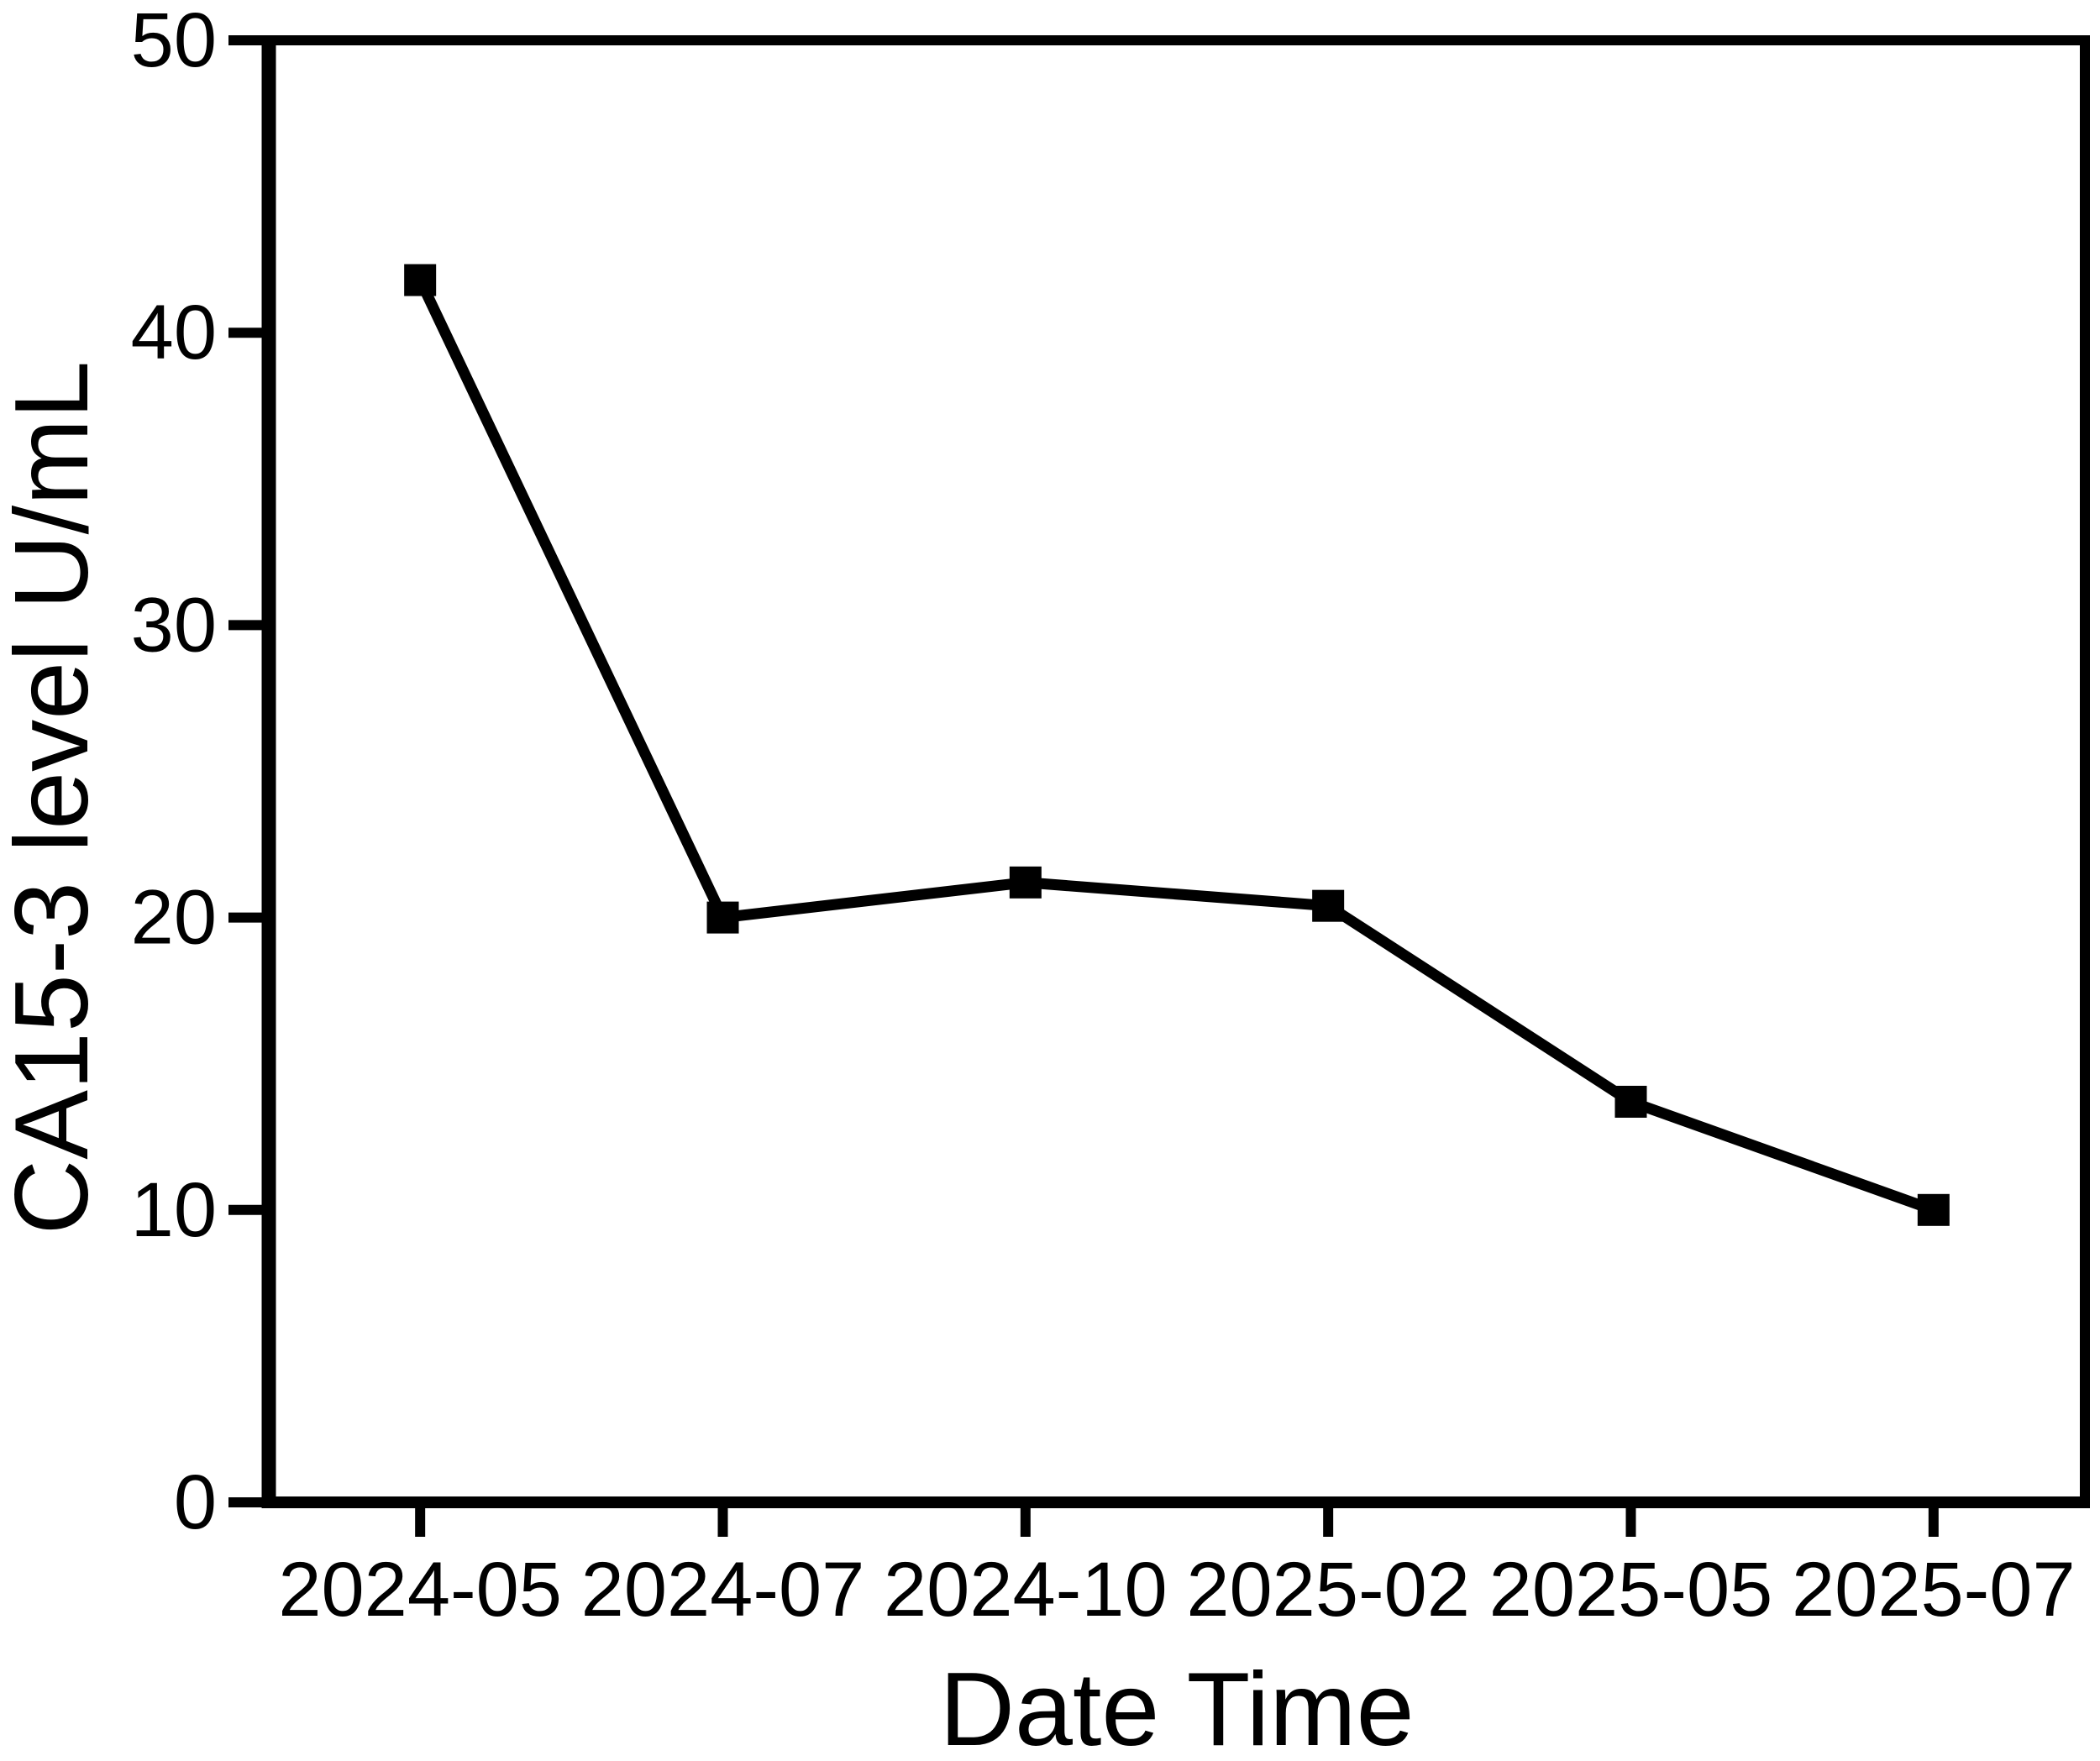 The width and height of the screenshot is (2100, 1761). What do you see at coordinates (420, 1590) in the screenshot?
I see `x-tick-label: 2024-05` at bounding box center [420, 1590].